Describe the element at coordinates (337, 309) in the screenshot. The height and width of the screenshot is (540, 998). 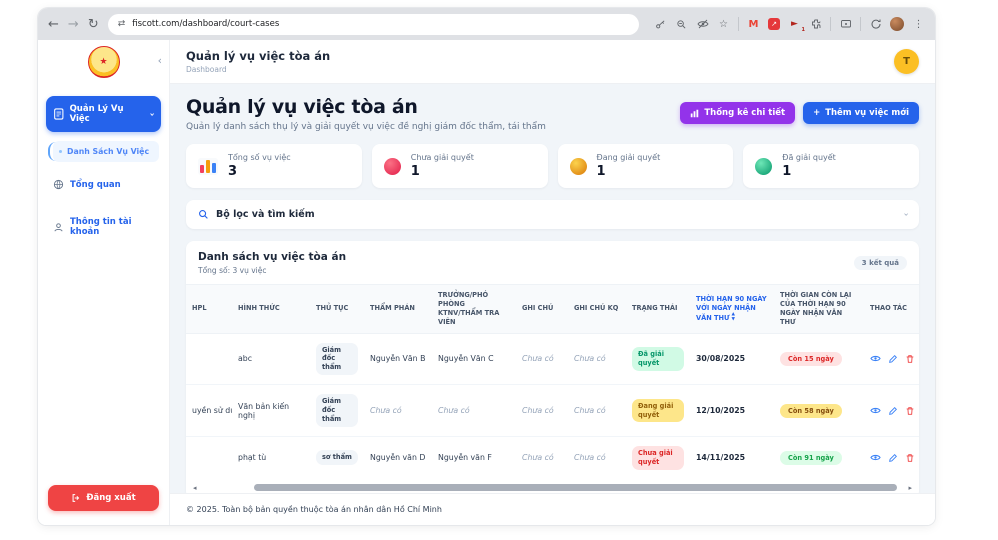
I see `col-procedure: Thủ tục` at that location.